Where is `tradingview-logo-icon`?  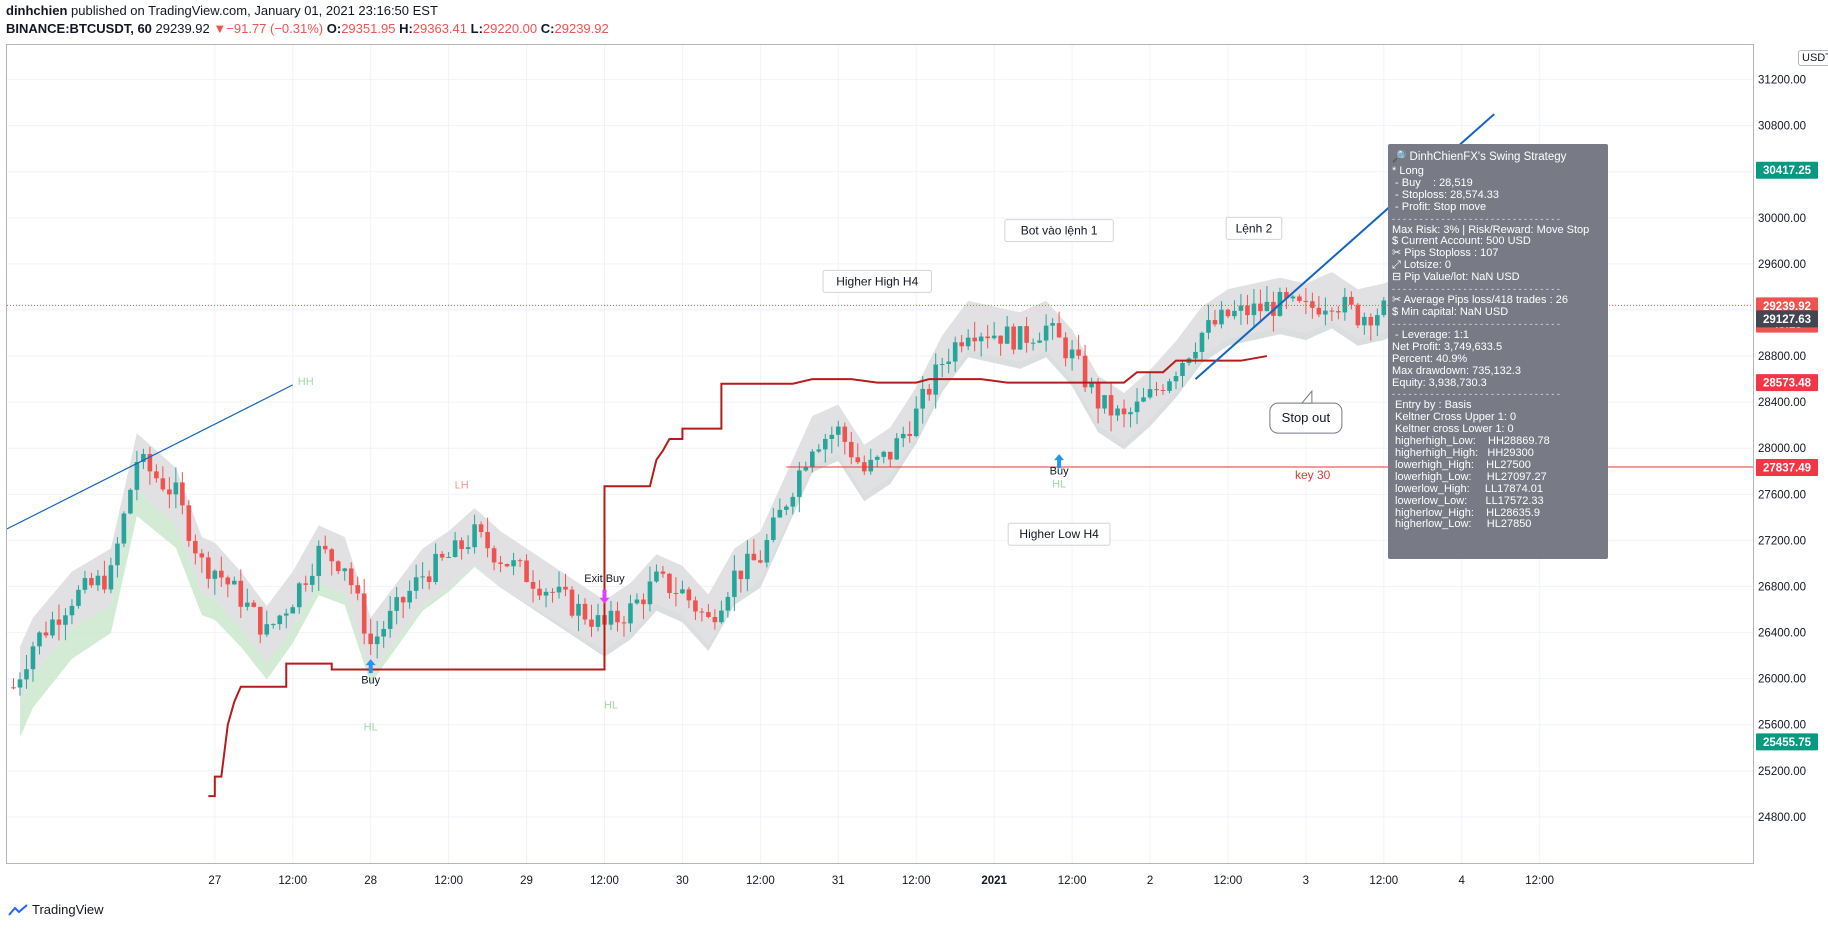
tradingview-logo-icon is located at coordinates (18, 909).